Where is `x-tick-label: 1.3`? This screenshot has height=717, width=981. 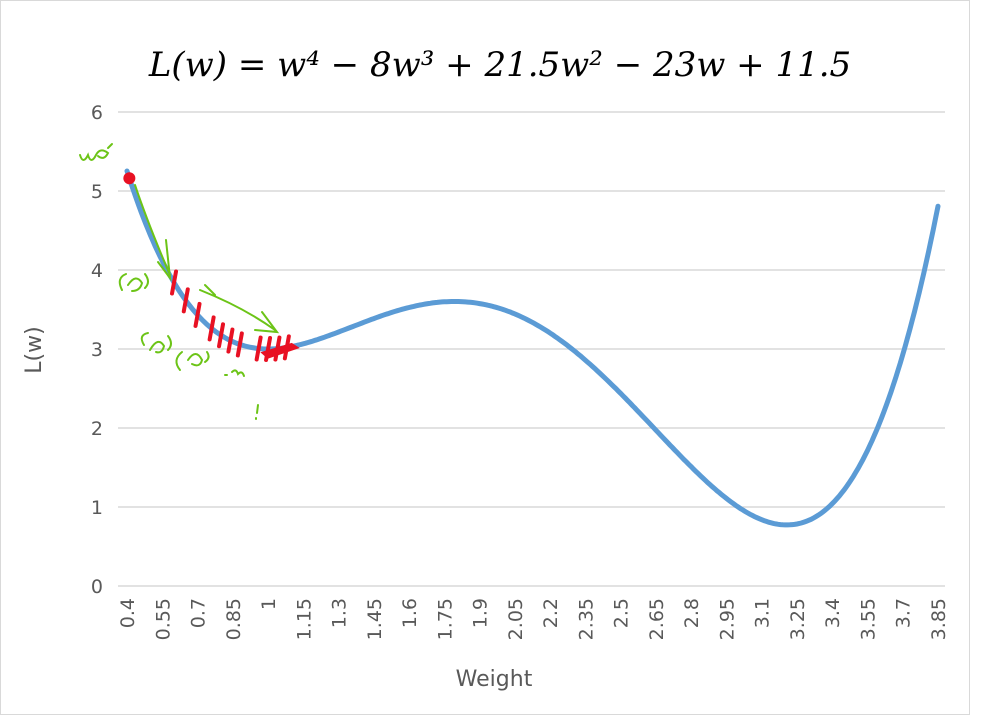
x-tick-label: 1.3 is located at coordinates (340, 613).